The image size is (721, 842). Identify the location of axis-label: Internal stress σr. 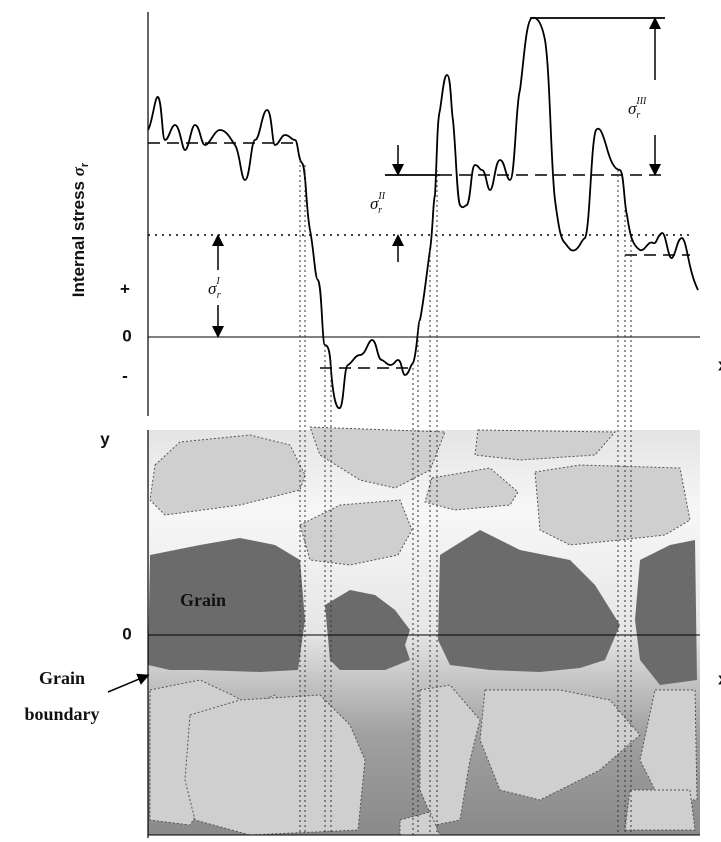
(80, 229).